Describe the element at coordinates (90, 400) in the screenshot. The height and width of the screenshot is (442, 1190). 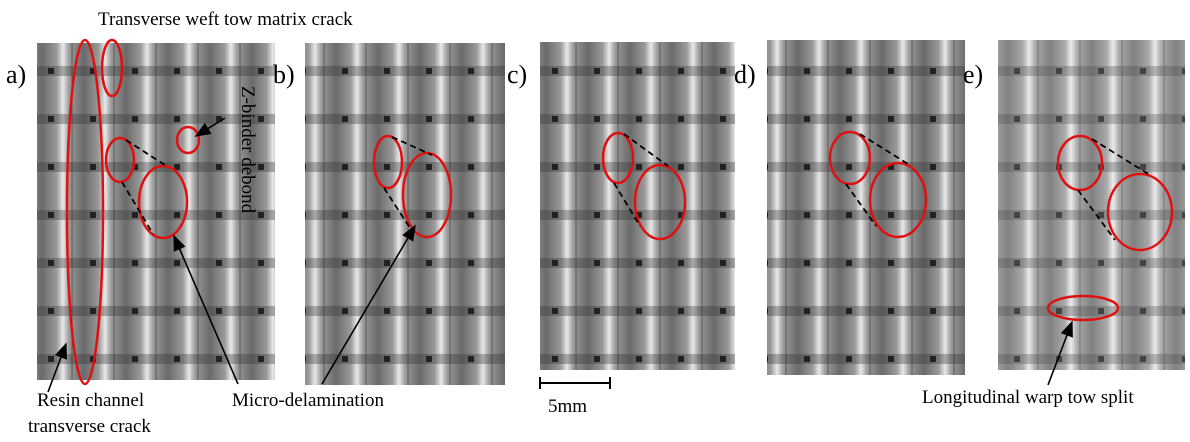
I see `annotation: Resin channel` at that location.